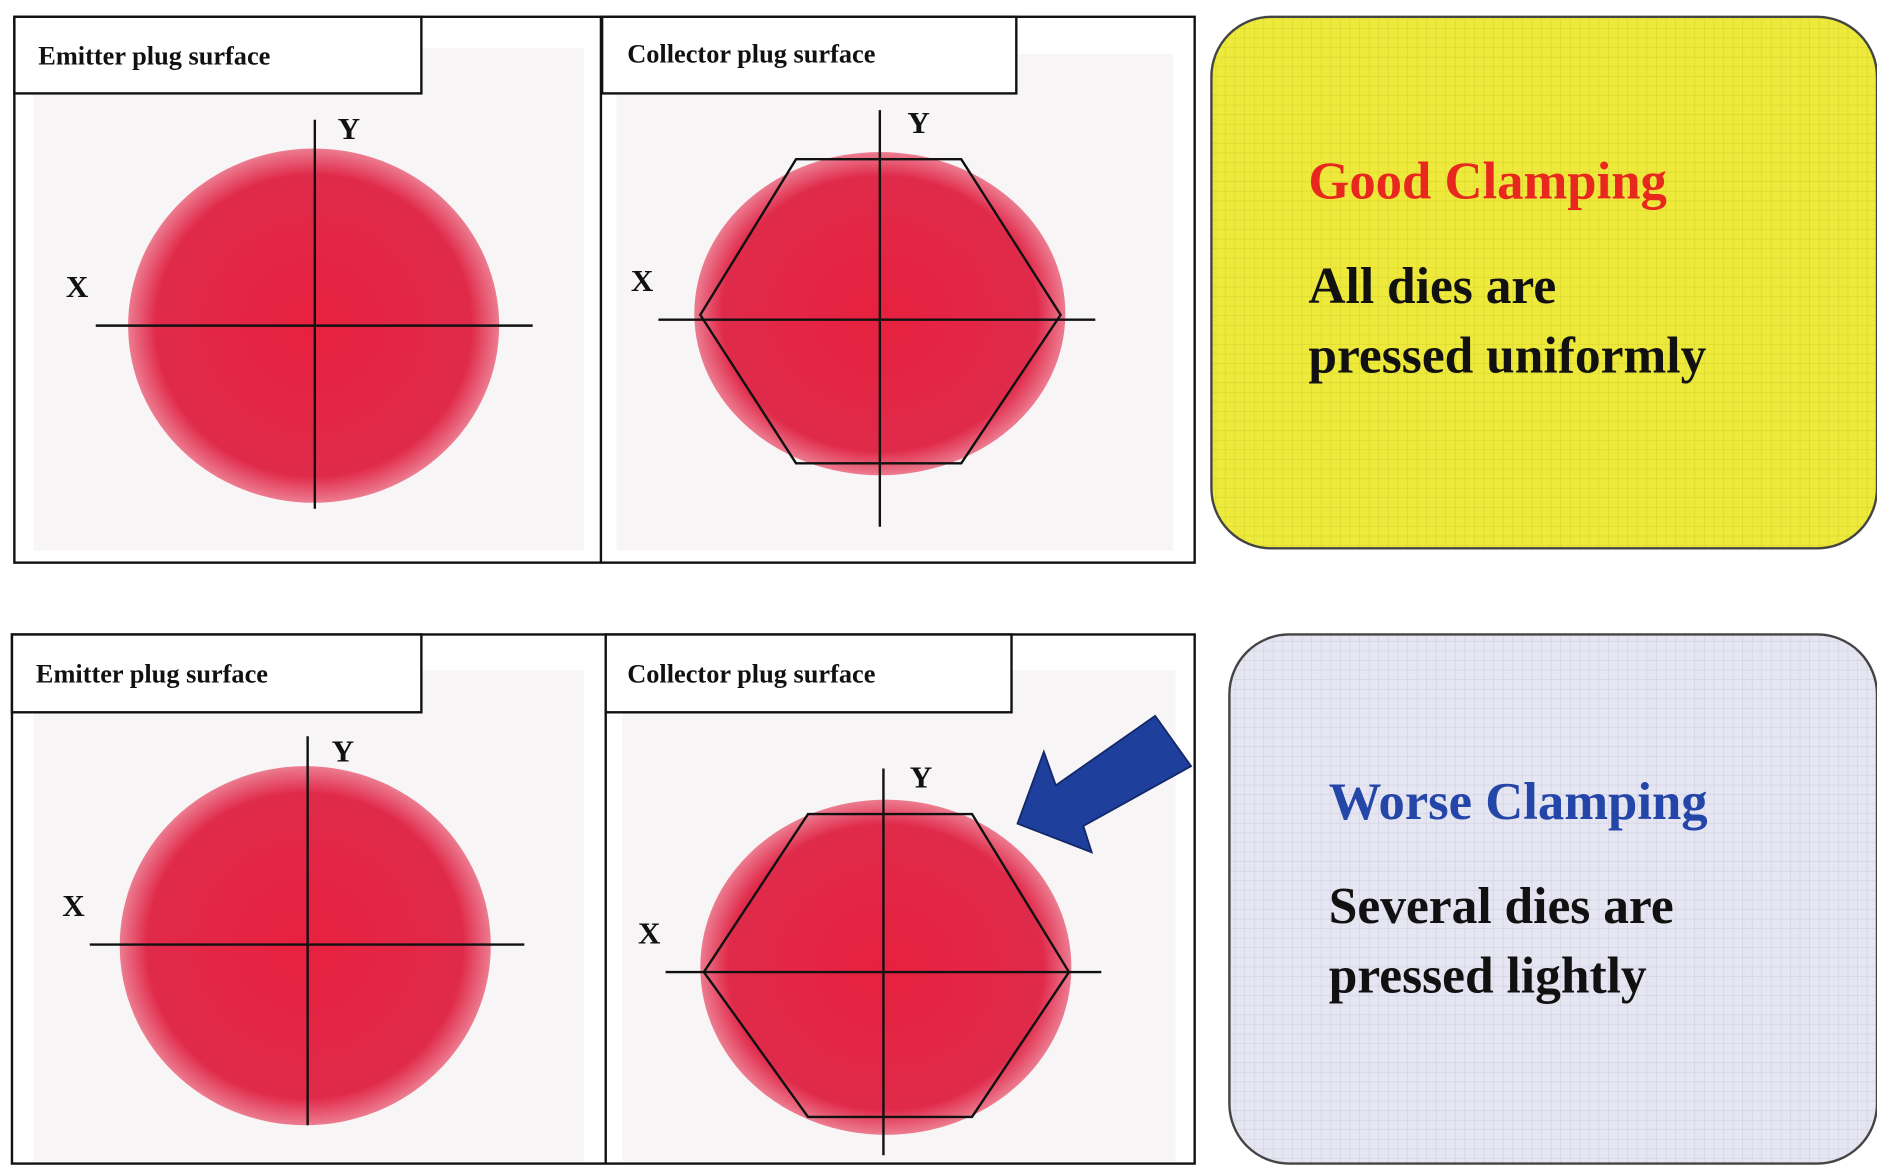 Image resolution: width=1877 pixels, height=1166 pixels. What do you see at coordinates (1488, 975) in the screenshot?
I see `callout-text: pressed lightly` at bounding box center [1488, 975].